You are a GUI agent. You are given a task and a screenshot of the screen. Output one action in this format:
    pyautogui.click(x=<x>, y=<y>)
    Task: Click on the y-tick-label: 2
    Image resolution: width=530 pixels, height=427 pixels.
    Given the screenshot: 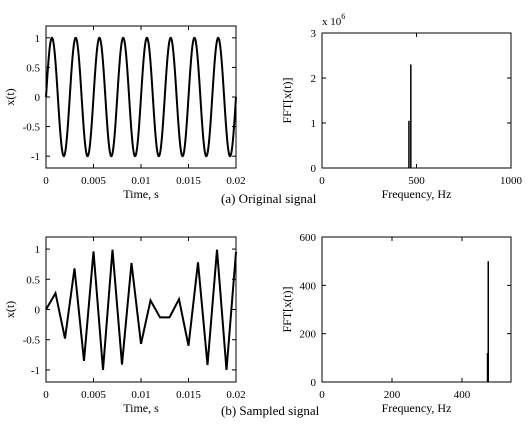 What is the action you would take?
    pyautogui.click(x=314, y=79)
    